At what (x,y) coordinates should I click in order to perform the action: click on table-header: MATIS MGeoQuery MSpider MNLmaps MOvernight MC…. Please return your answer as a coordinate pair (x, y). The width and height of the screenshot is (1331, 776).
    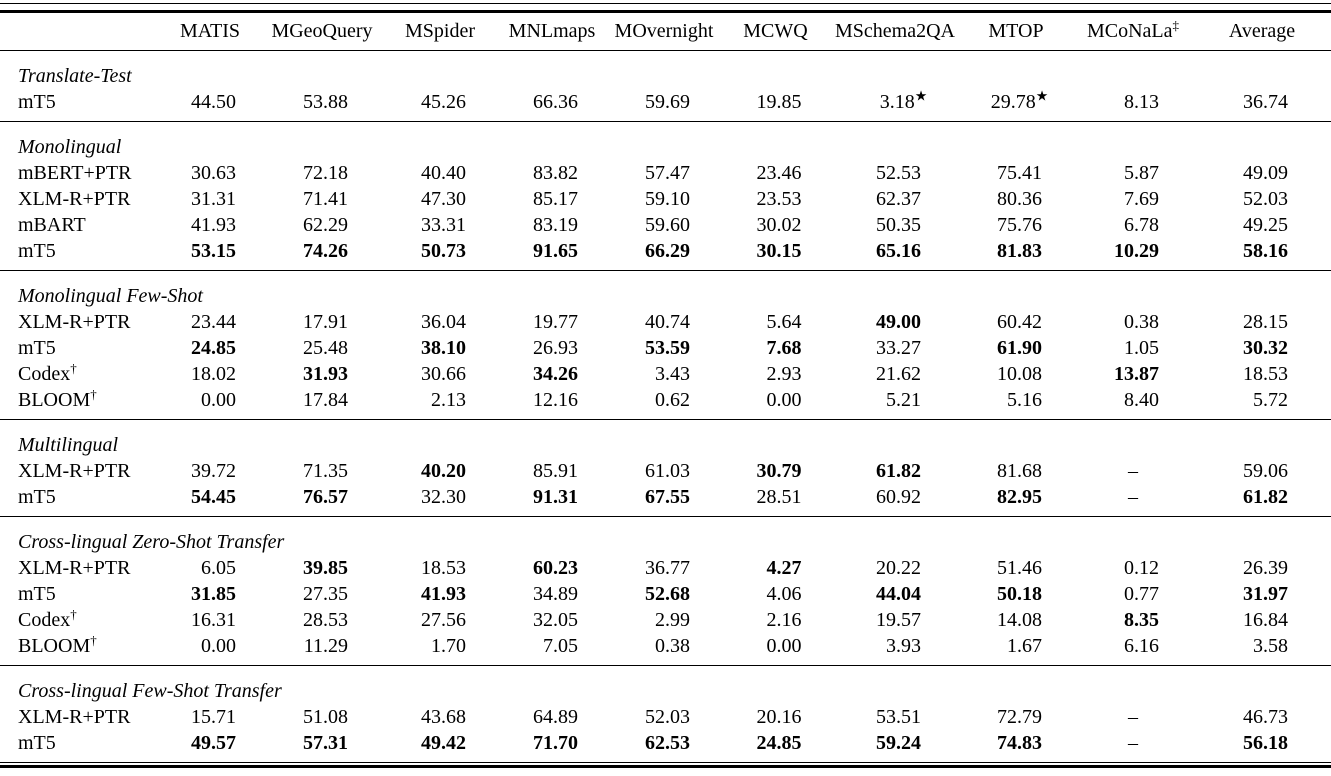
    Looking at the image, I should click on (665, 32).